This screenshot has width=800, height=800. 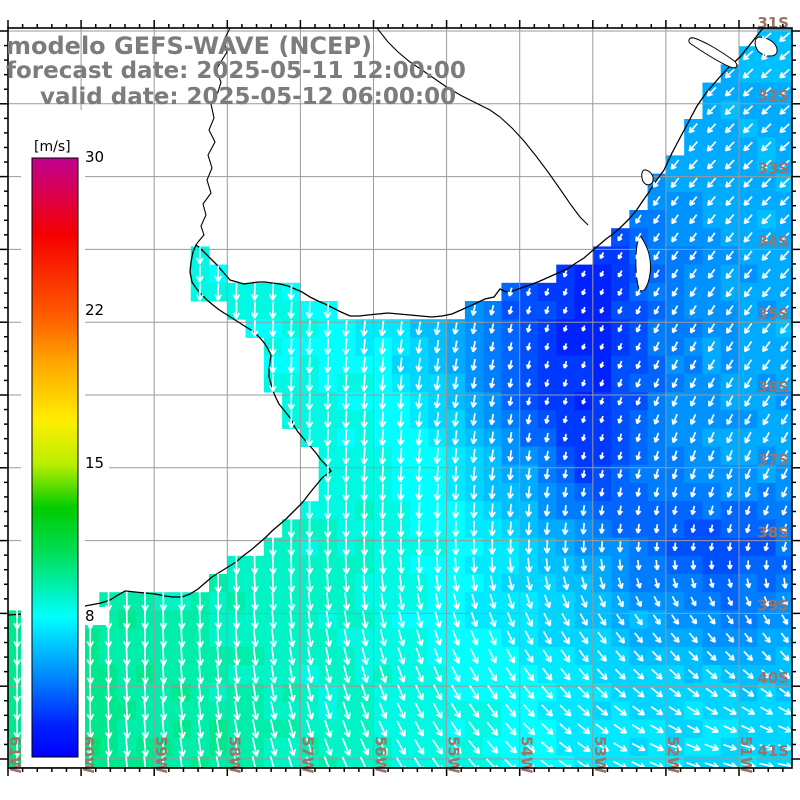 I want to click on colorbar-tick-label: 15, so click(x=94, y=463).